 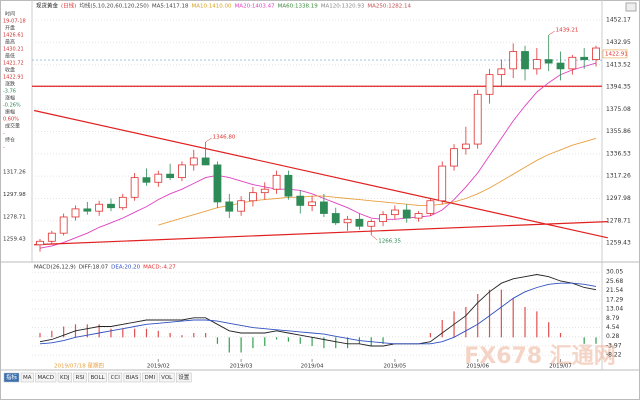 What do you see at coordinates (394, 367) in the screenshot?
I see `x-tick-label: 2019/05` at bounding box center [394, 367].